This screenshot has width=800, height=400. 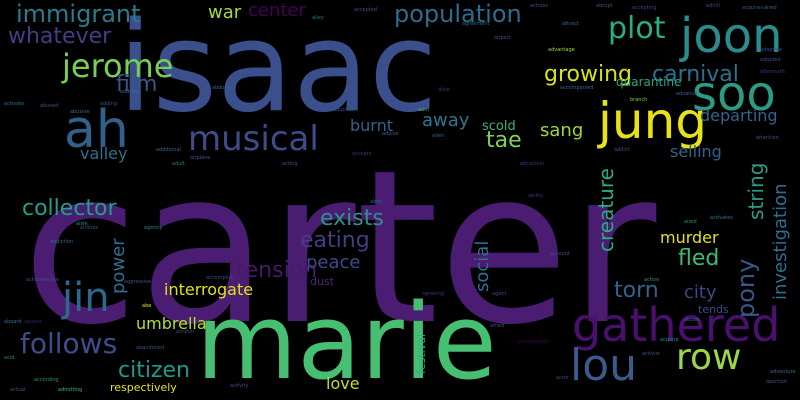 I want to click on word-actual: actual, so click(x=18, y=390).